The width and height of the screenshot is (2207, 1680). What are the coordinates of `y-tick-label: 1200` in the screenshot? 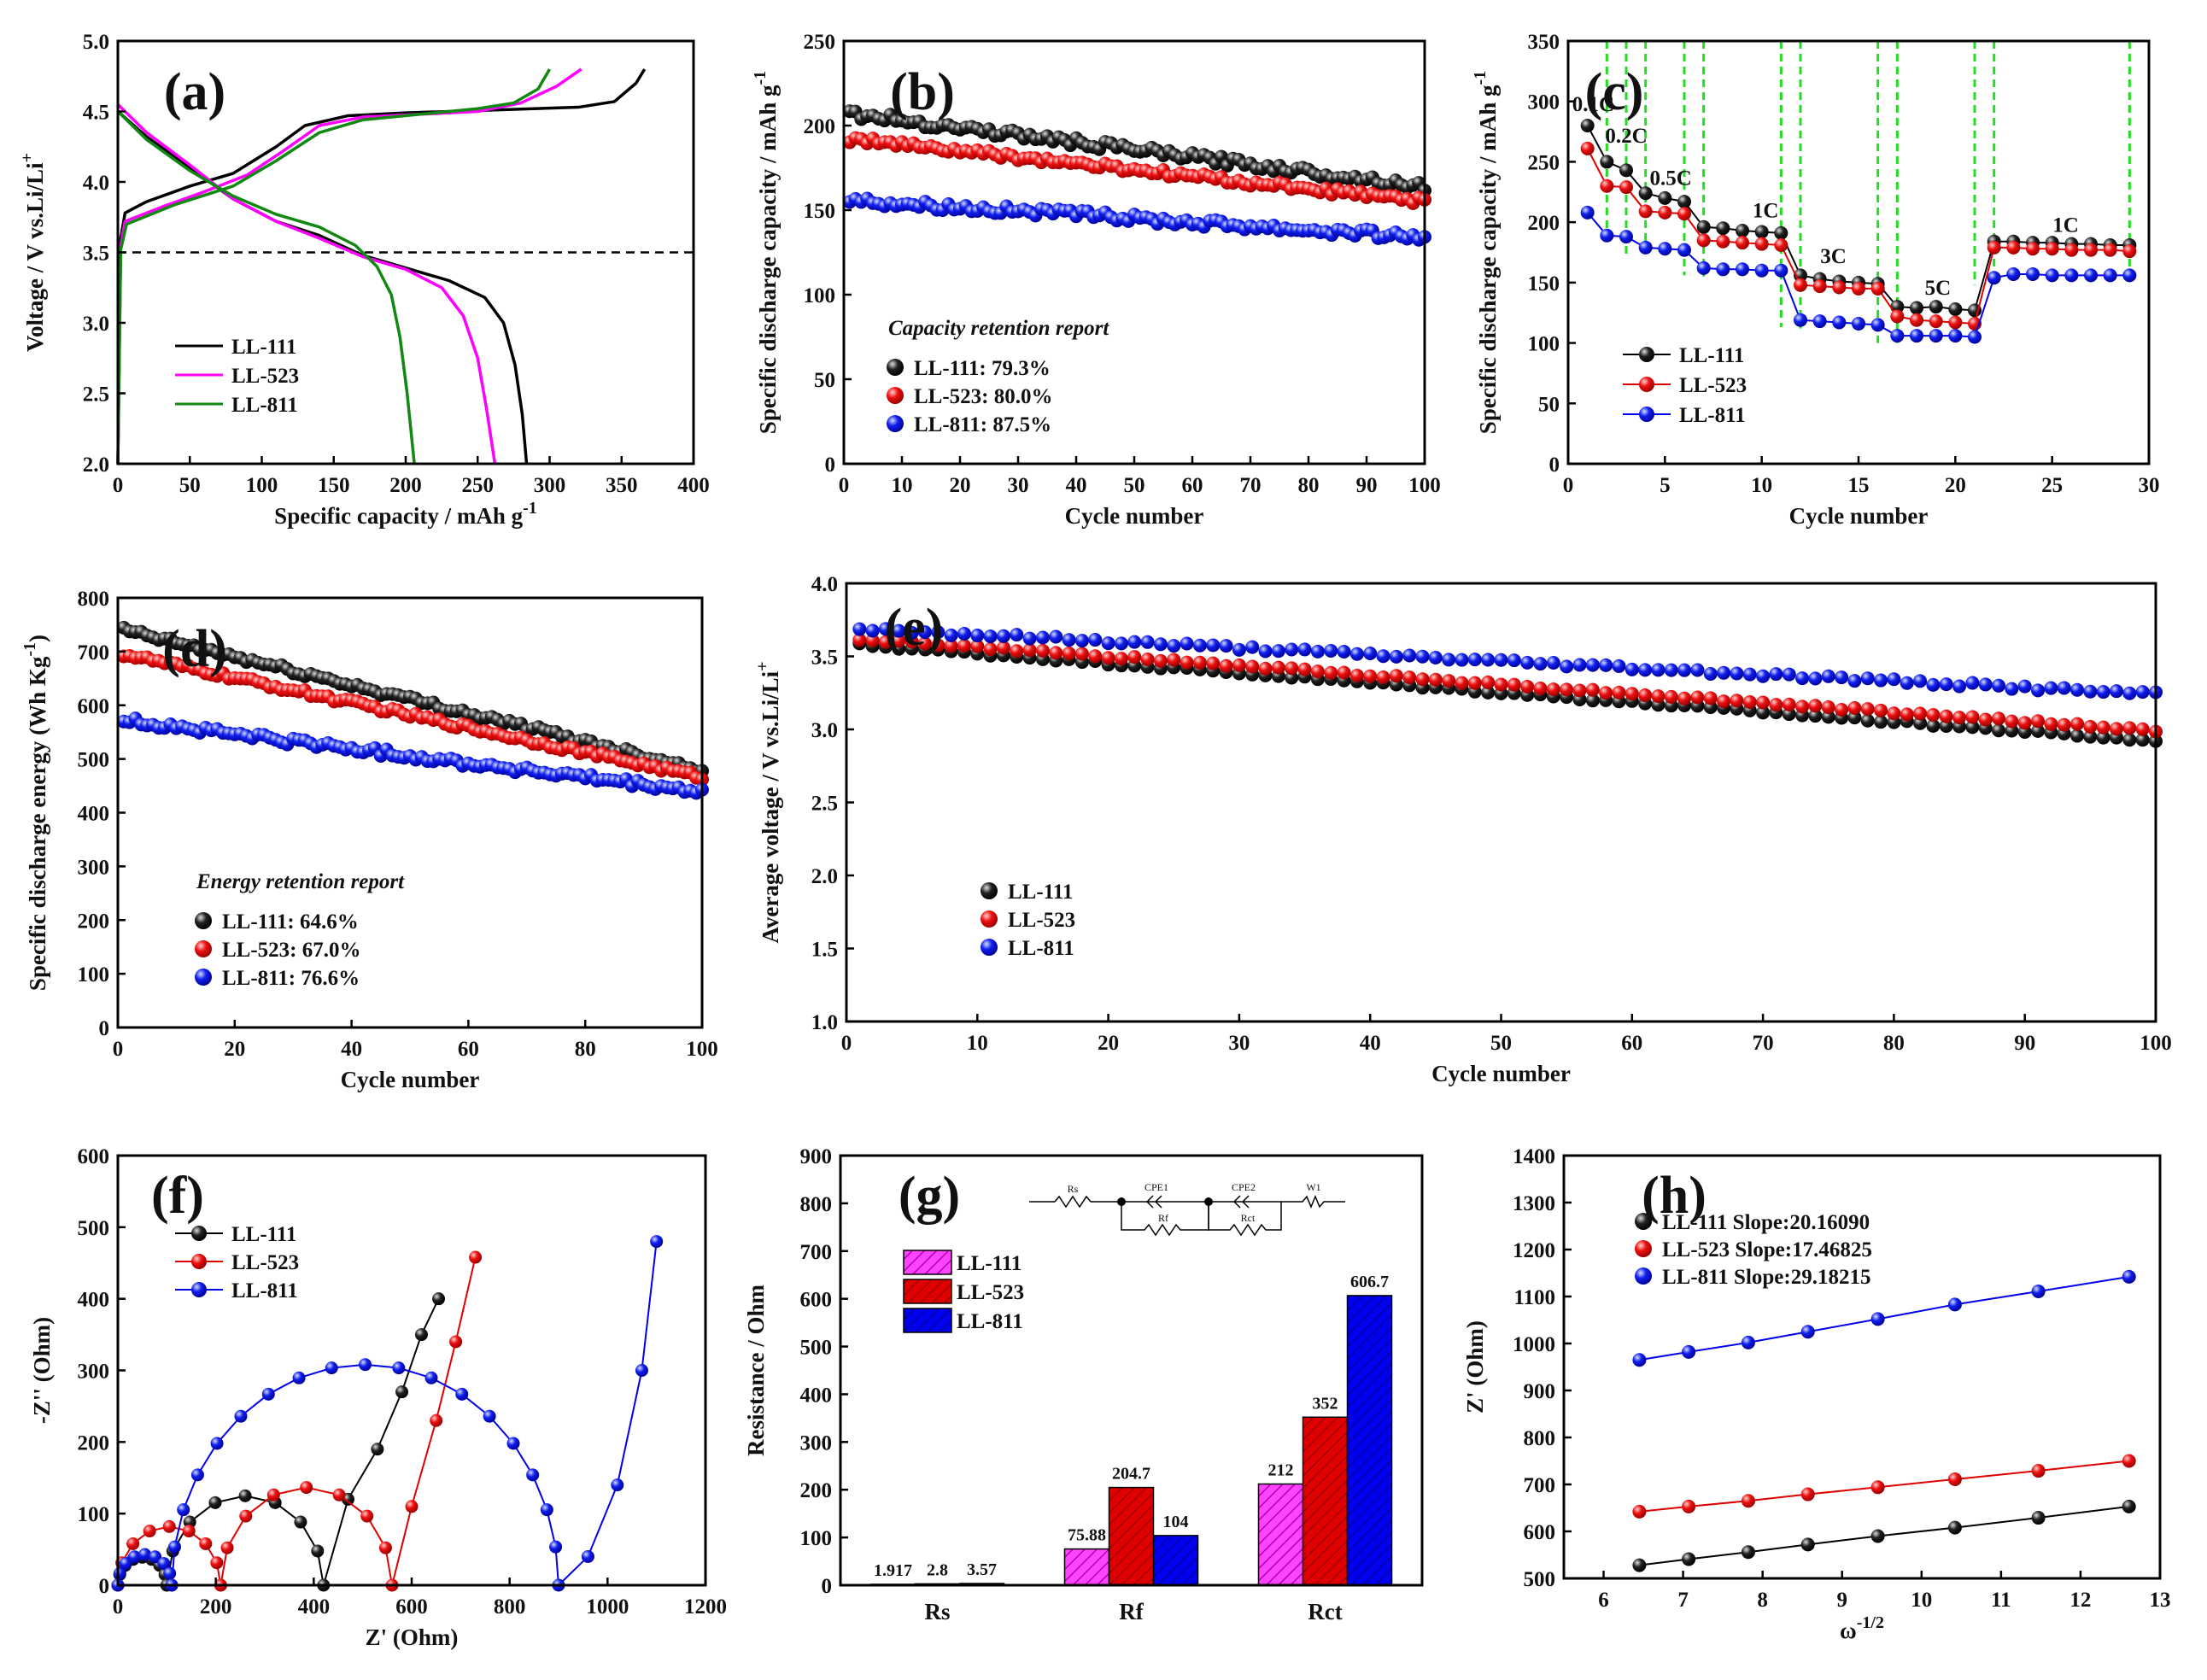 It's located at (1534, 1250).